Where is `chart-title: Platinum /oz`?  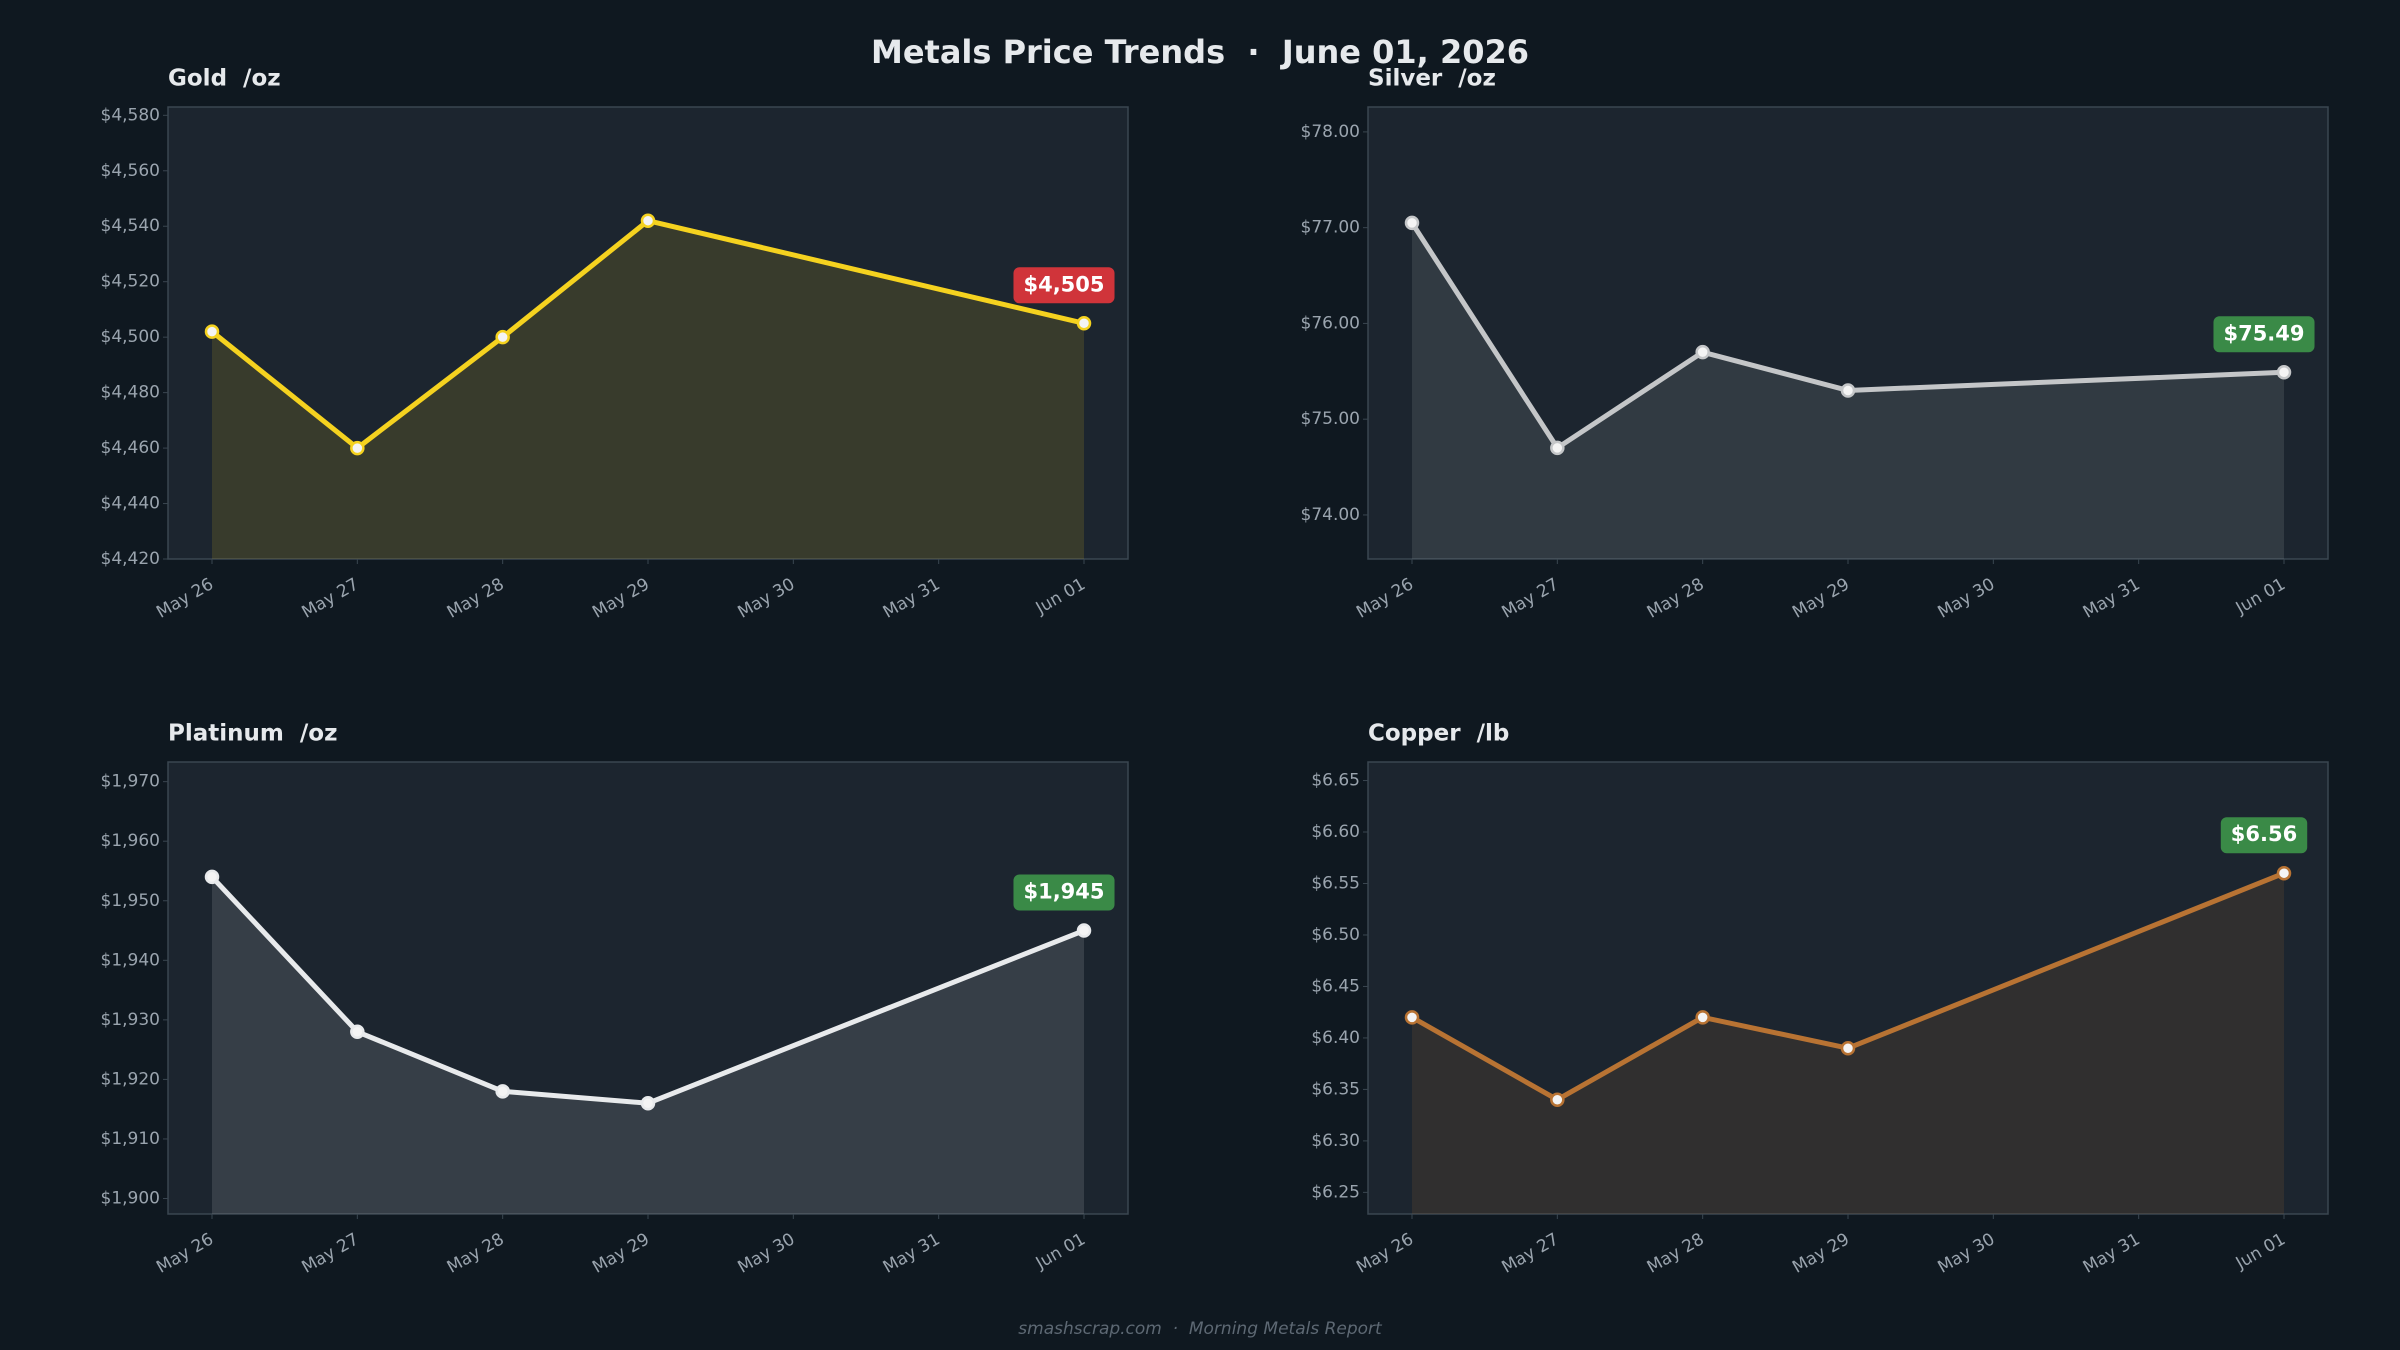 chart-title: Platinum /oz is located at coordinates (252, 734).